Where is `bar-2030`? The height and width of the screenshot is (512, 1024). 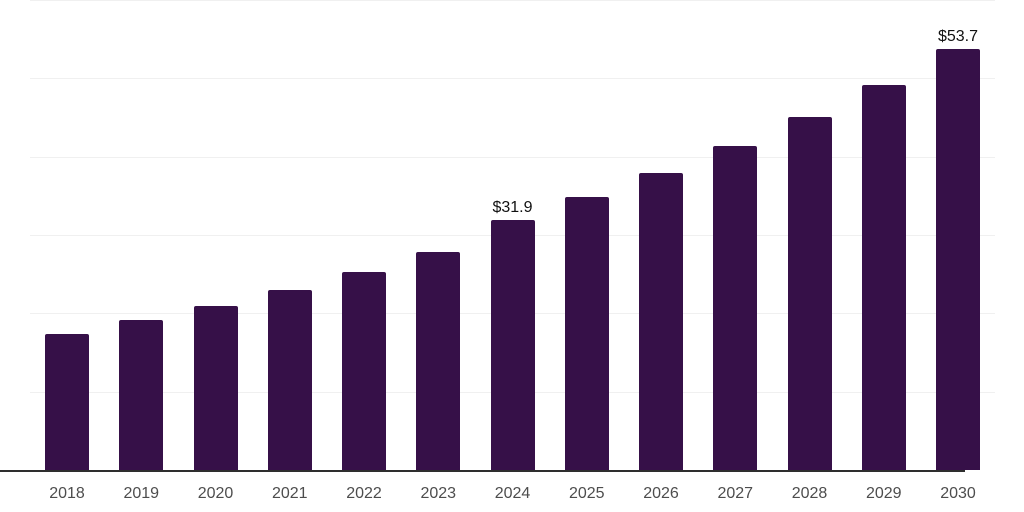
bar-2030 is located at coordinates (958, 259).